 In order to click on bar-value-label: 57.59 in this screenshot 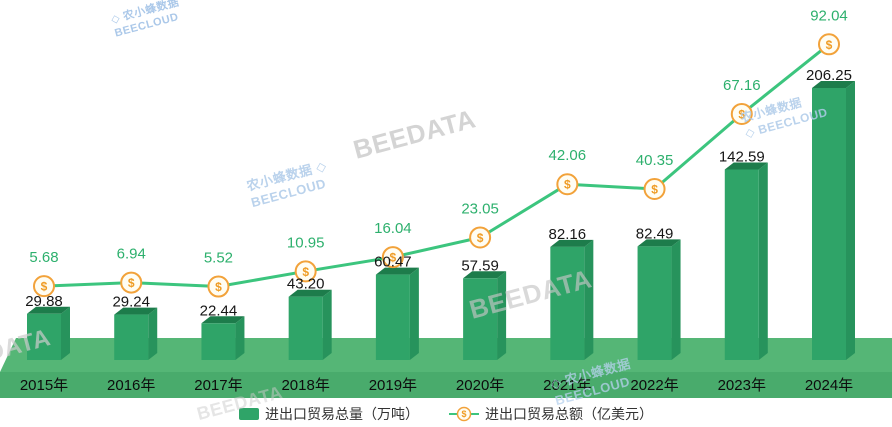, I will do `click(480, 265)`.